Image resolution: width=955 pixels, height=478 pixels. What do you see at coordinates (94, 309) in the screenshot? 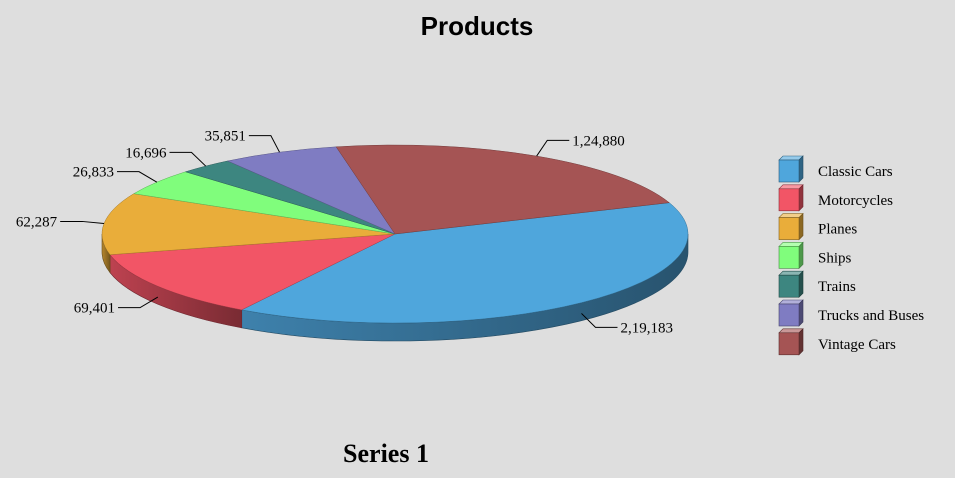
I see `data-label-motorcycles: 69,401` at bounding box center [94, 309].